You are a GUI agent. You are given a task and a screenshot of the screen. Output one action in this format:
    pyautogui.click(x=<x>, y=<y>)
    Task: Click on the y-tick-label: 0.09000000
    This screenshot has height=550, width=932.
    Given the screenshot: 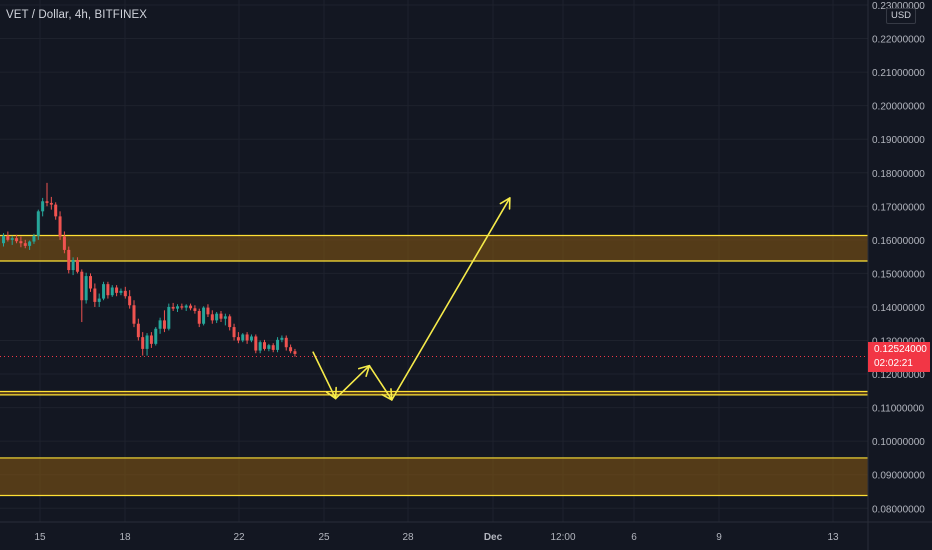 What is the action you would take?
    pyautogui.click(x=898, y=476)
    